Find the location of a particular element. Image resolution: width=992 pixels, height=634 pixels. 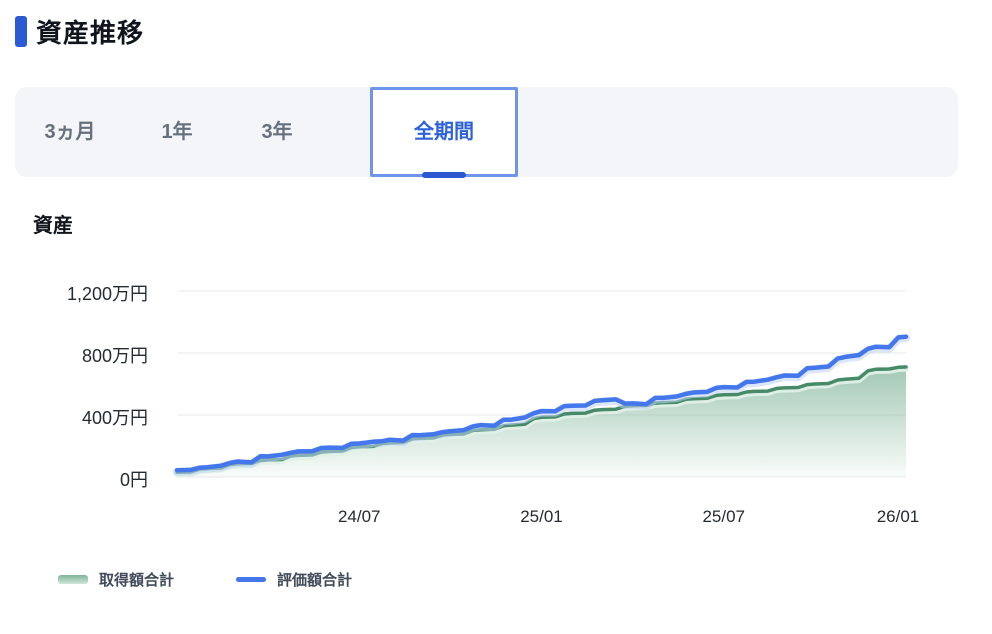

tab-1-year: 1年 is located at coordinates (177, 132).